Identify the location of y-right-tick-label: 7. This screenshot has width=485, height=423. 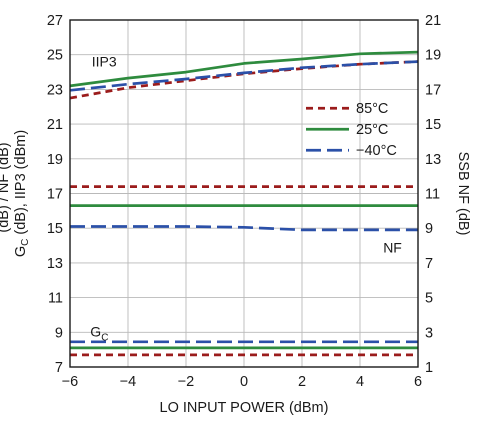
(429, 264).